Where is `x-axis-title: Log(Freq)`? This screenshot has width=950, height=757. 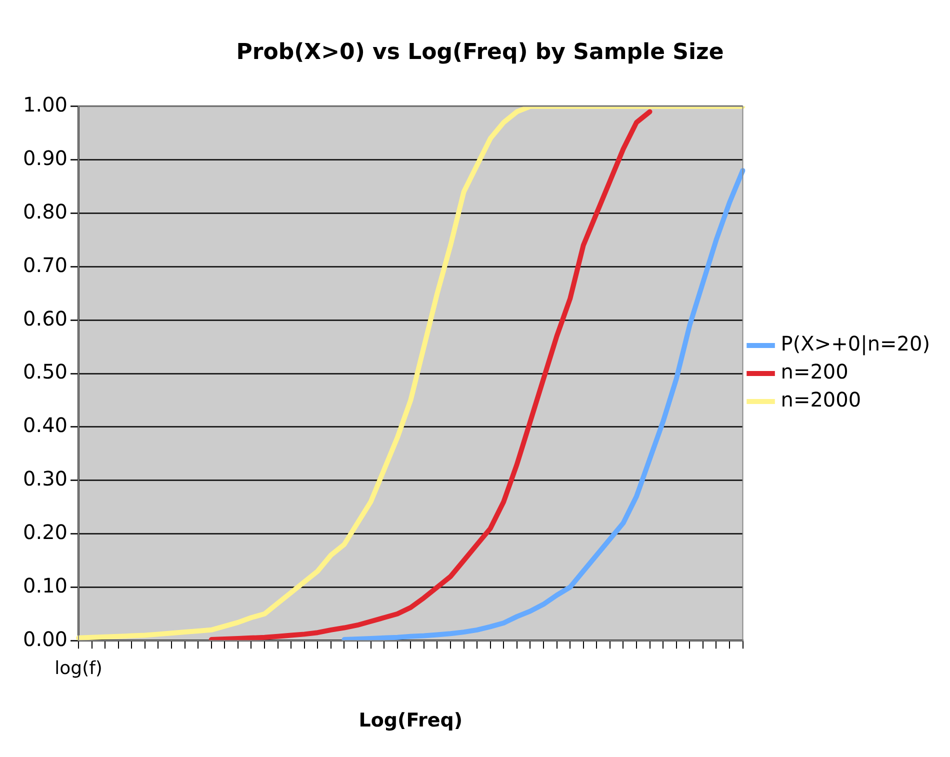 x-axis-title: Log(Freq) is located at coordinates (410, 721).